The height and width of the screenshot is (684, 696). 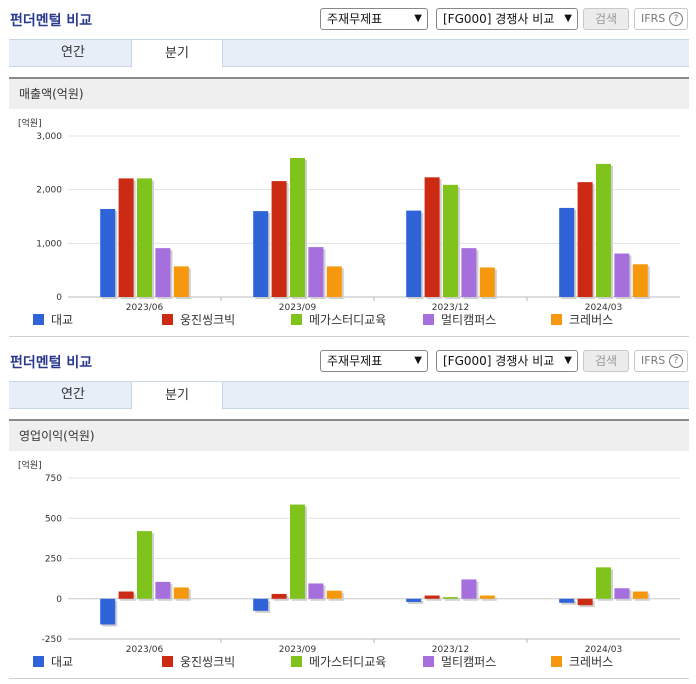 What do you see at coordinates (52, 640) in the screenshot?
I see `y-tick-label: -250` at bounding box center [52, 640].